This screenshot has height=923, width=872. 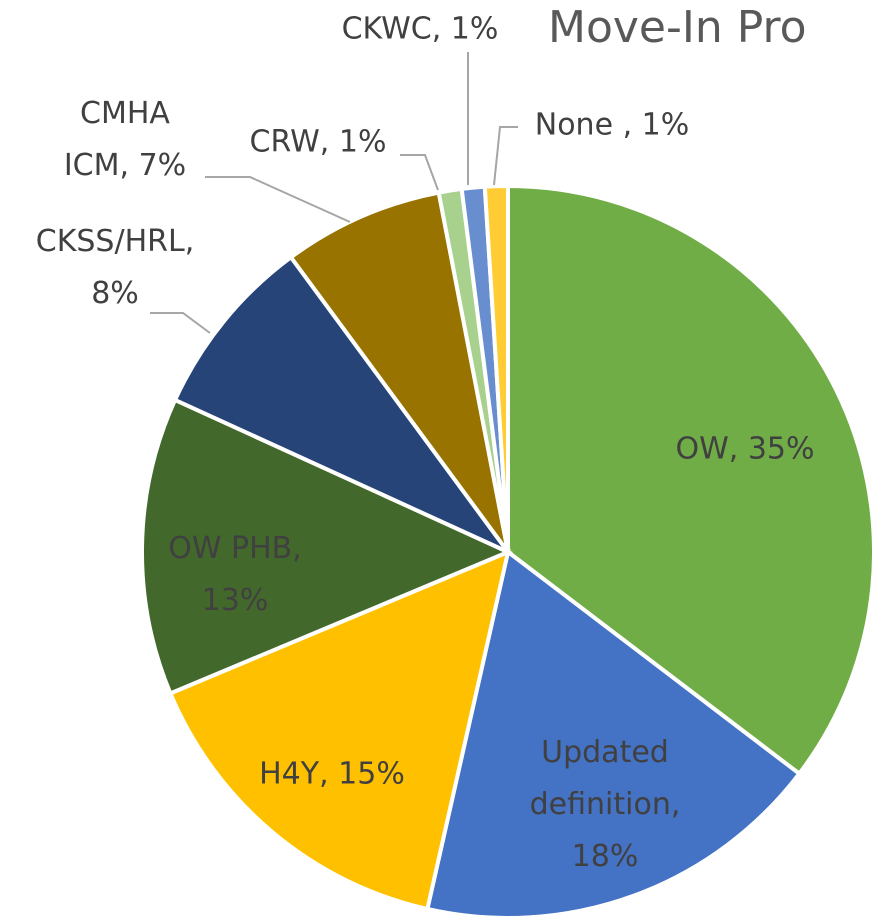 I want to click on data-label: CKSS/HRL, 8%, so click(x=115, y=267).